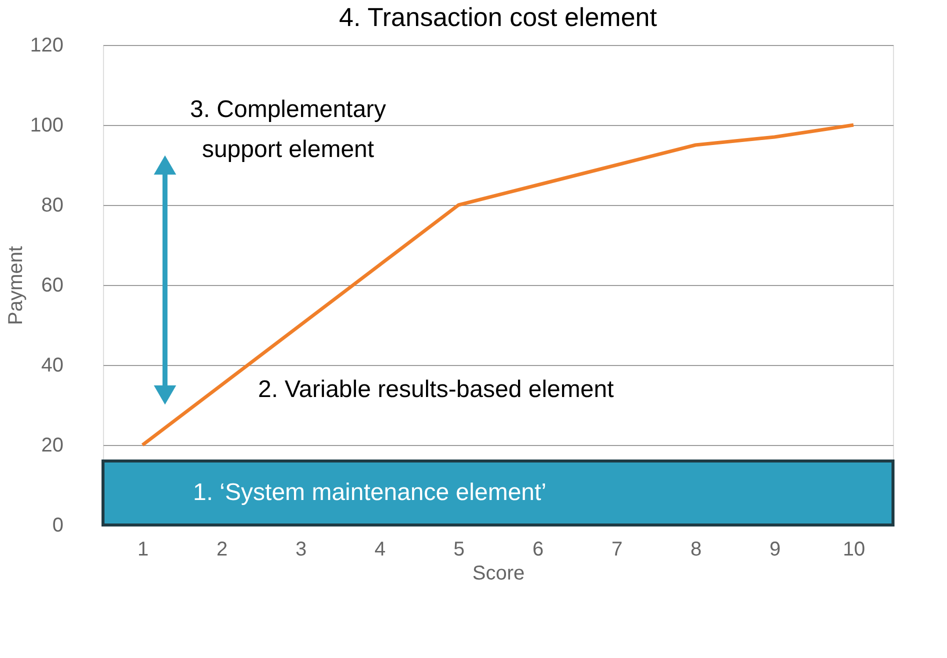  What do you see at coordinates (538, 549) in the screenshot?
I see `x-tick-label: 6` at bounding box center [538, 549].